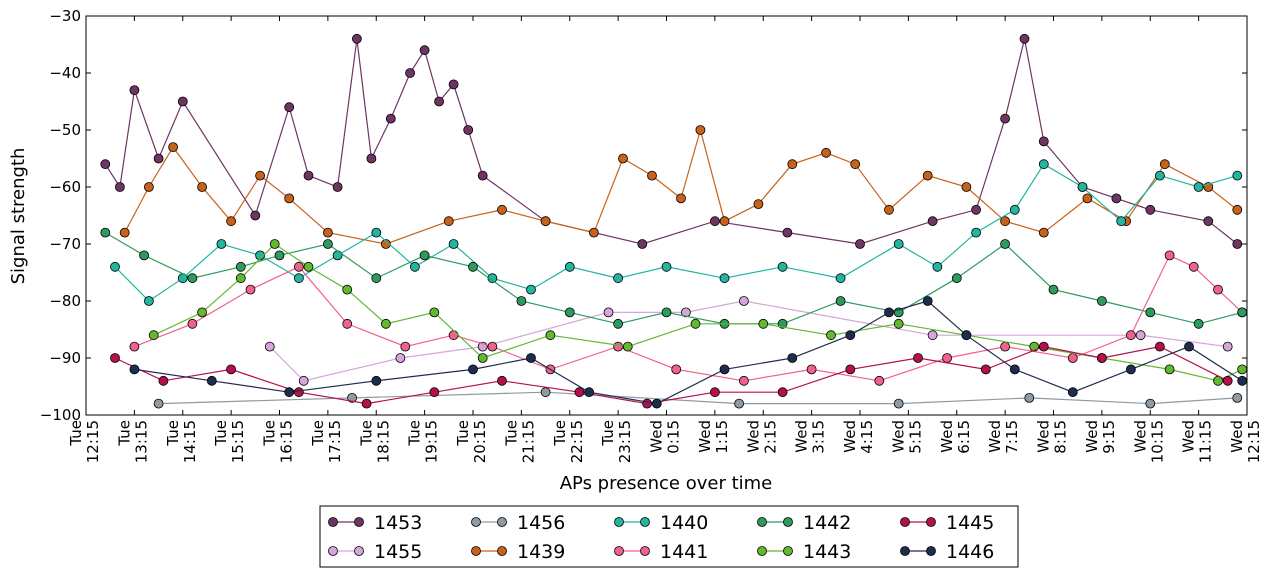 This screenshot has width=1271, height=576. I want to click on x-tick-time: 14:15, so click(190, 441).